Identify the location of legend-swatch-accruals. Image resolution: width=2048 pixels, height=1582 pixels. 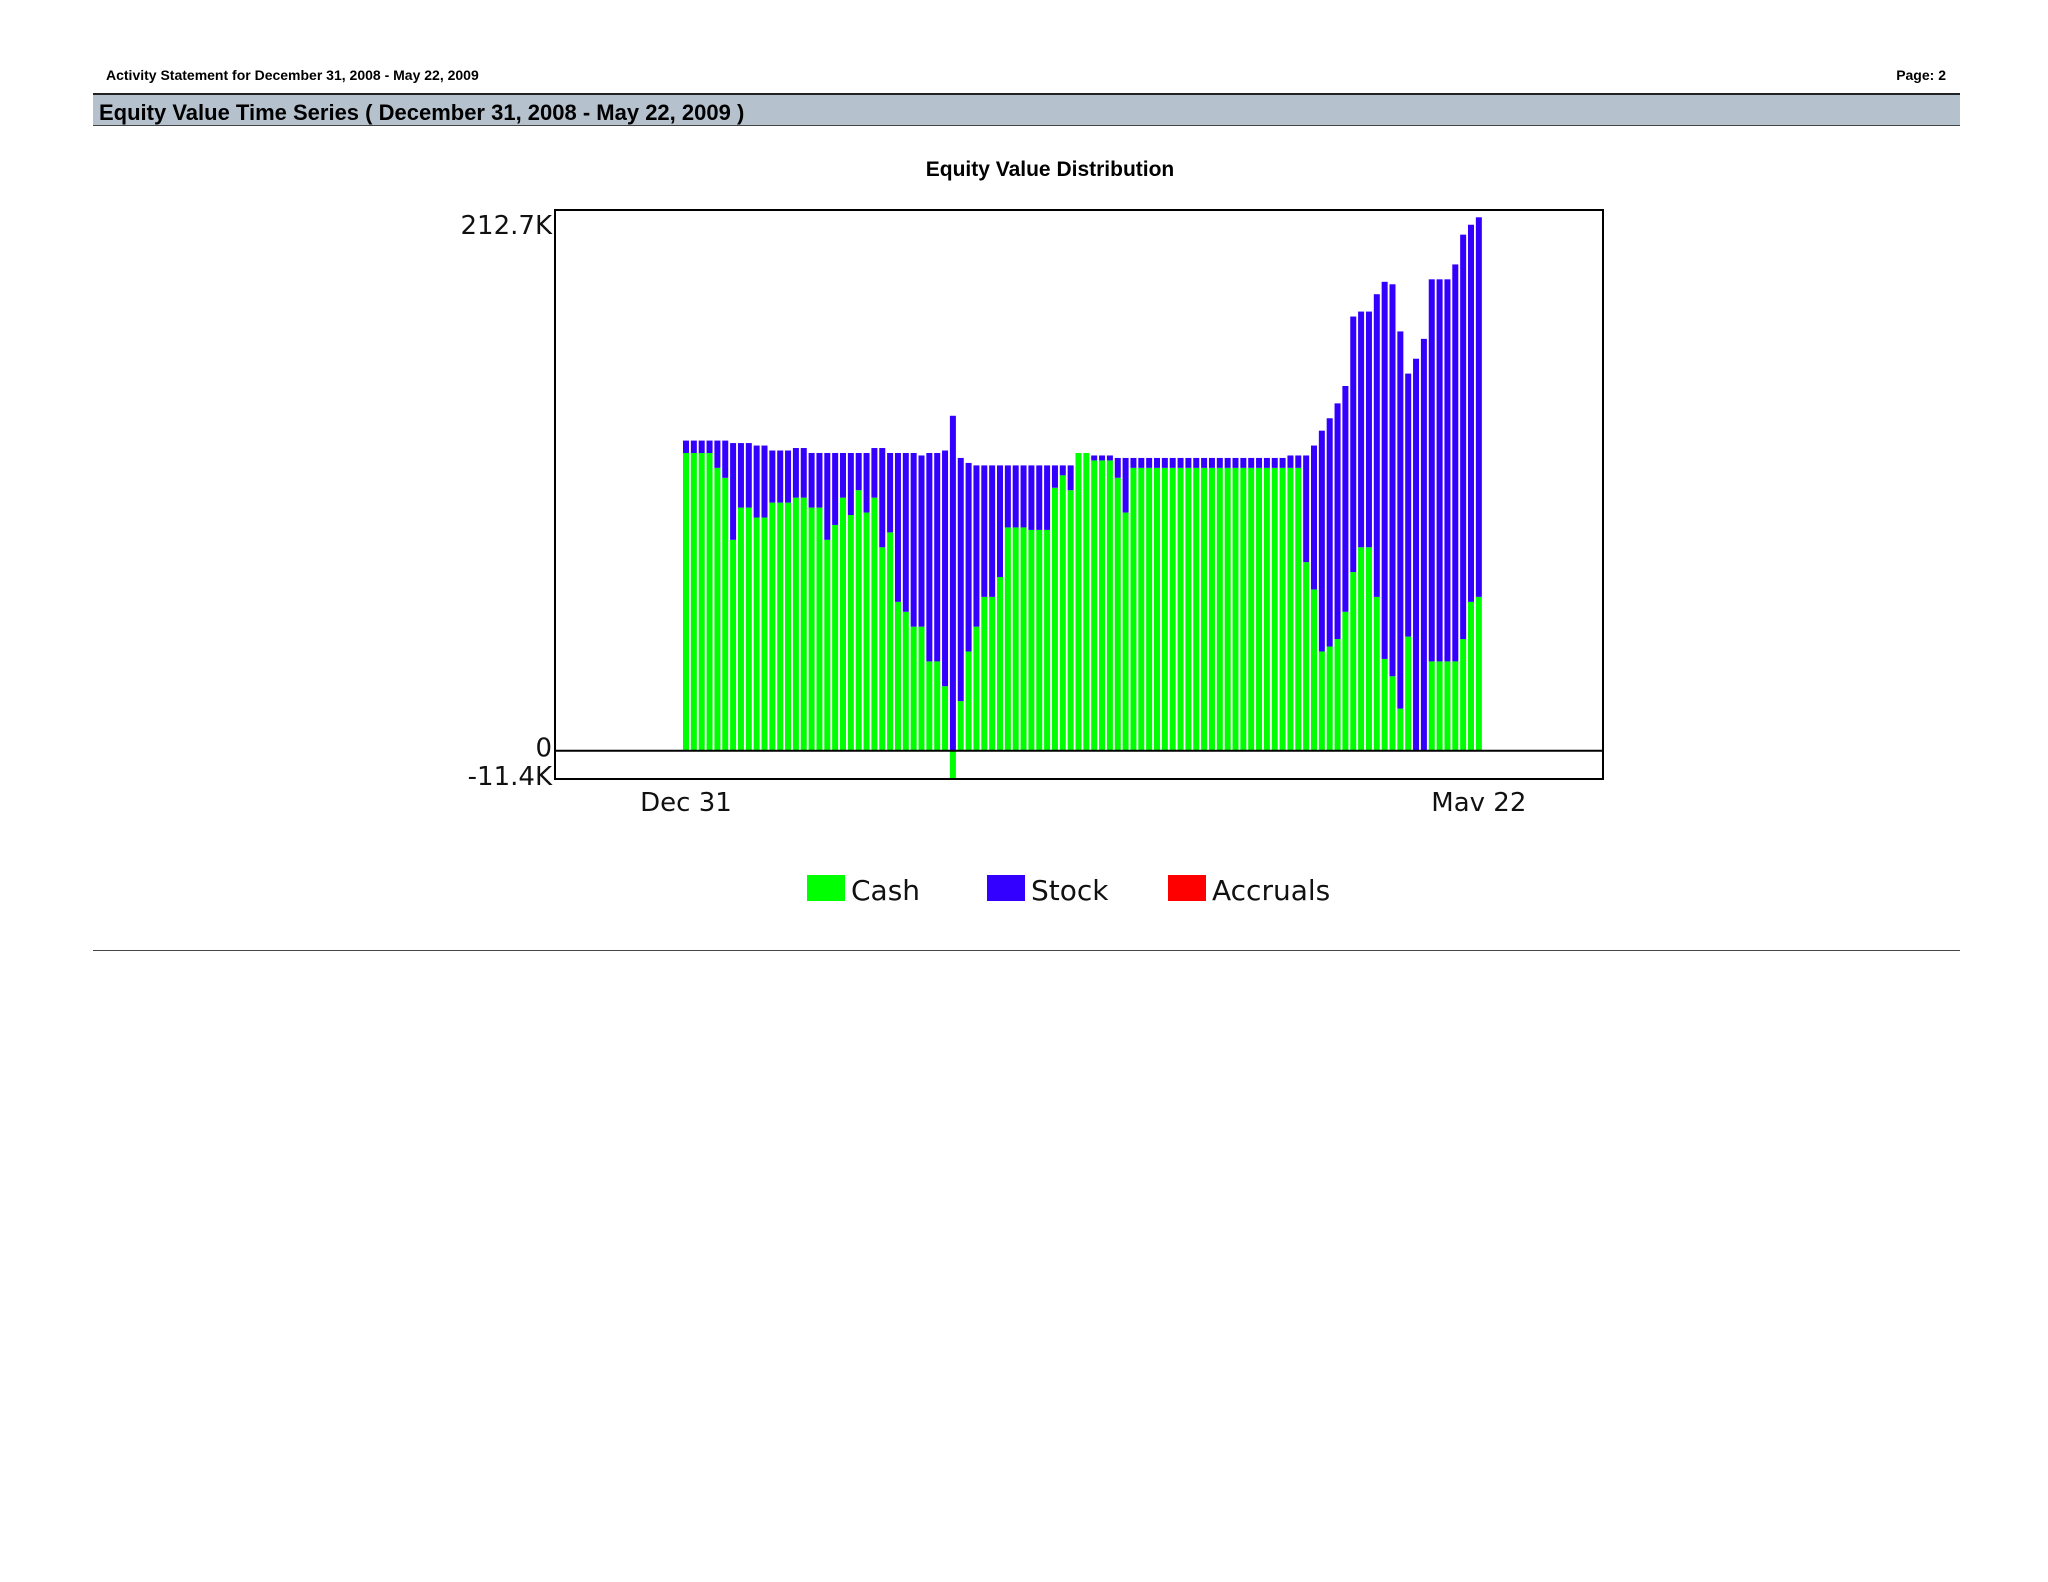
(1187, 888).